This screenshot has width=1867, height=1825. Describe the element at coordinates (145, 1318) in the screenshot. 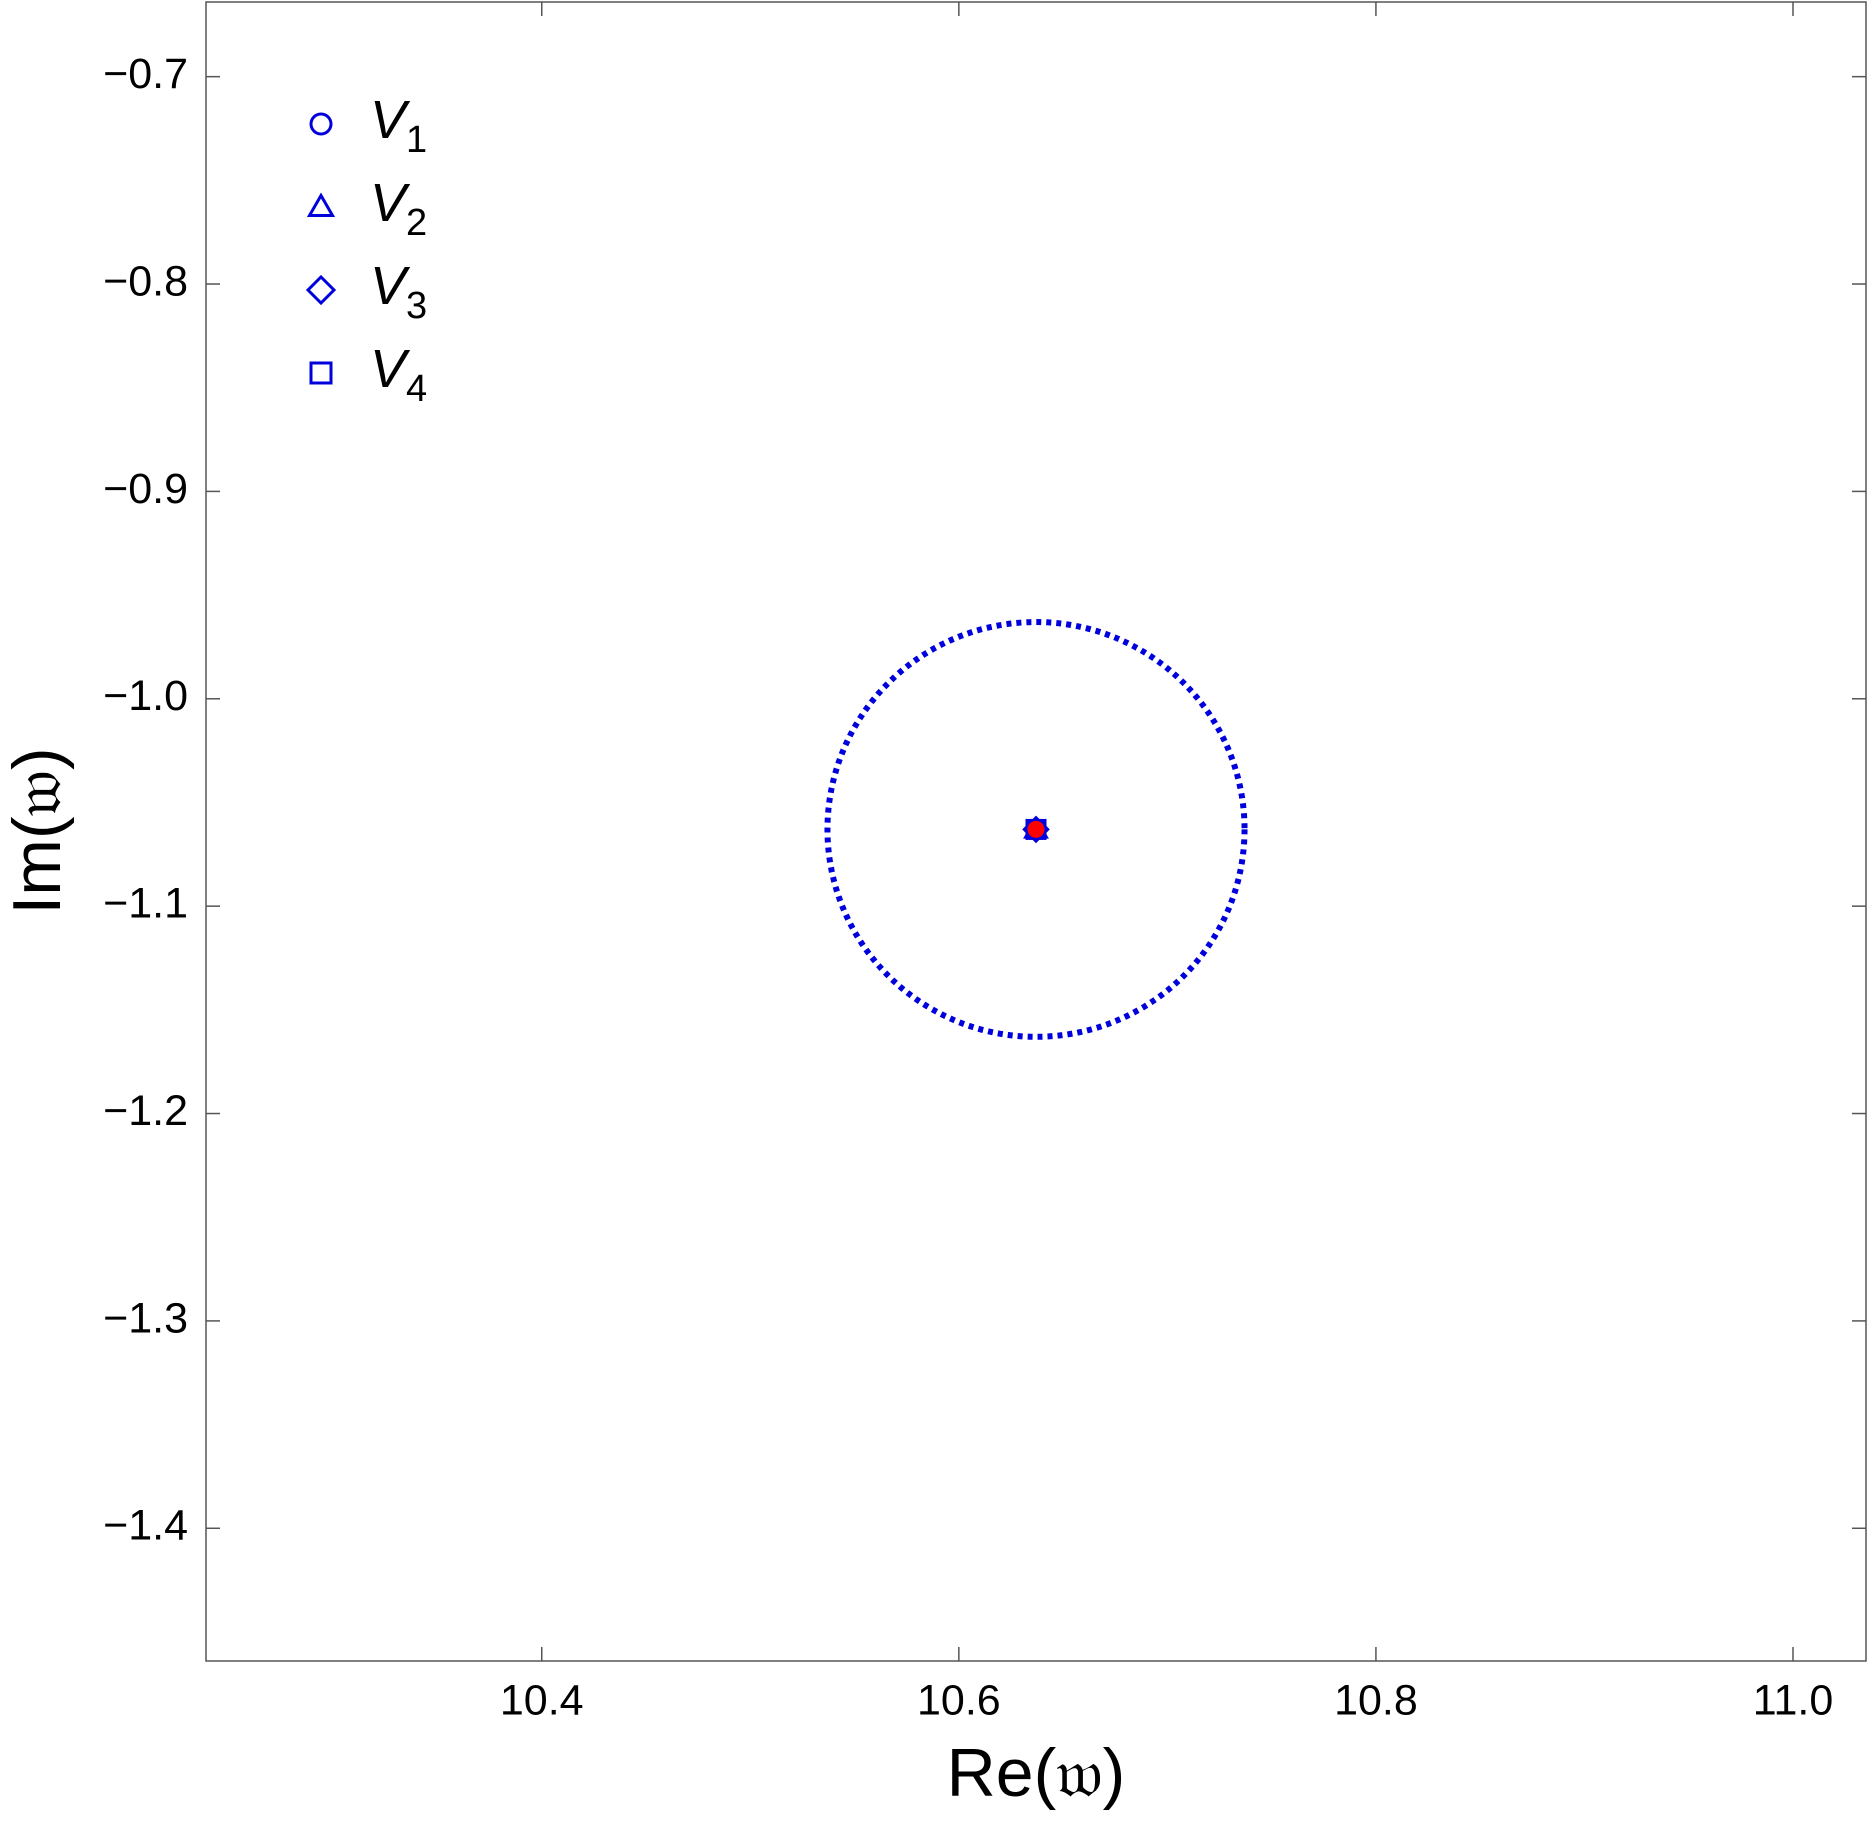

I see `y-tick-label: −1.3` at that location.